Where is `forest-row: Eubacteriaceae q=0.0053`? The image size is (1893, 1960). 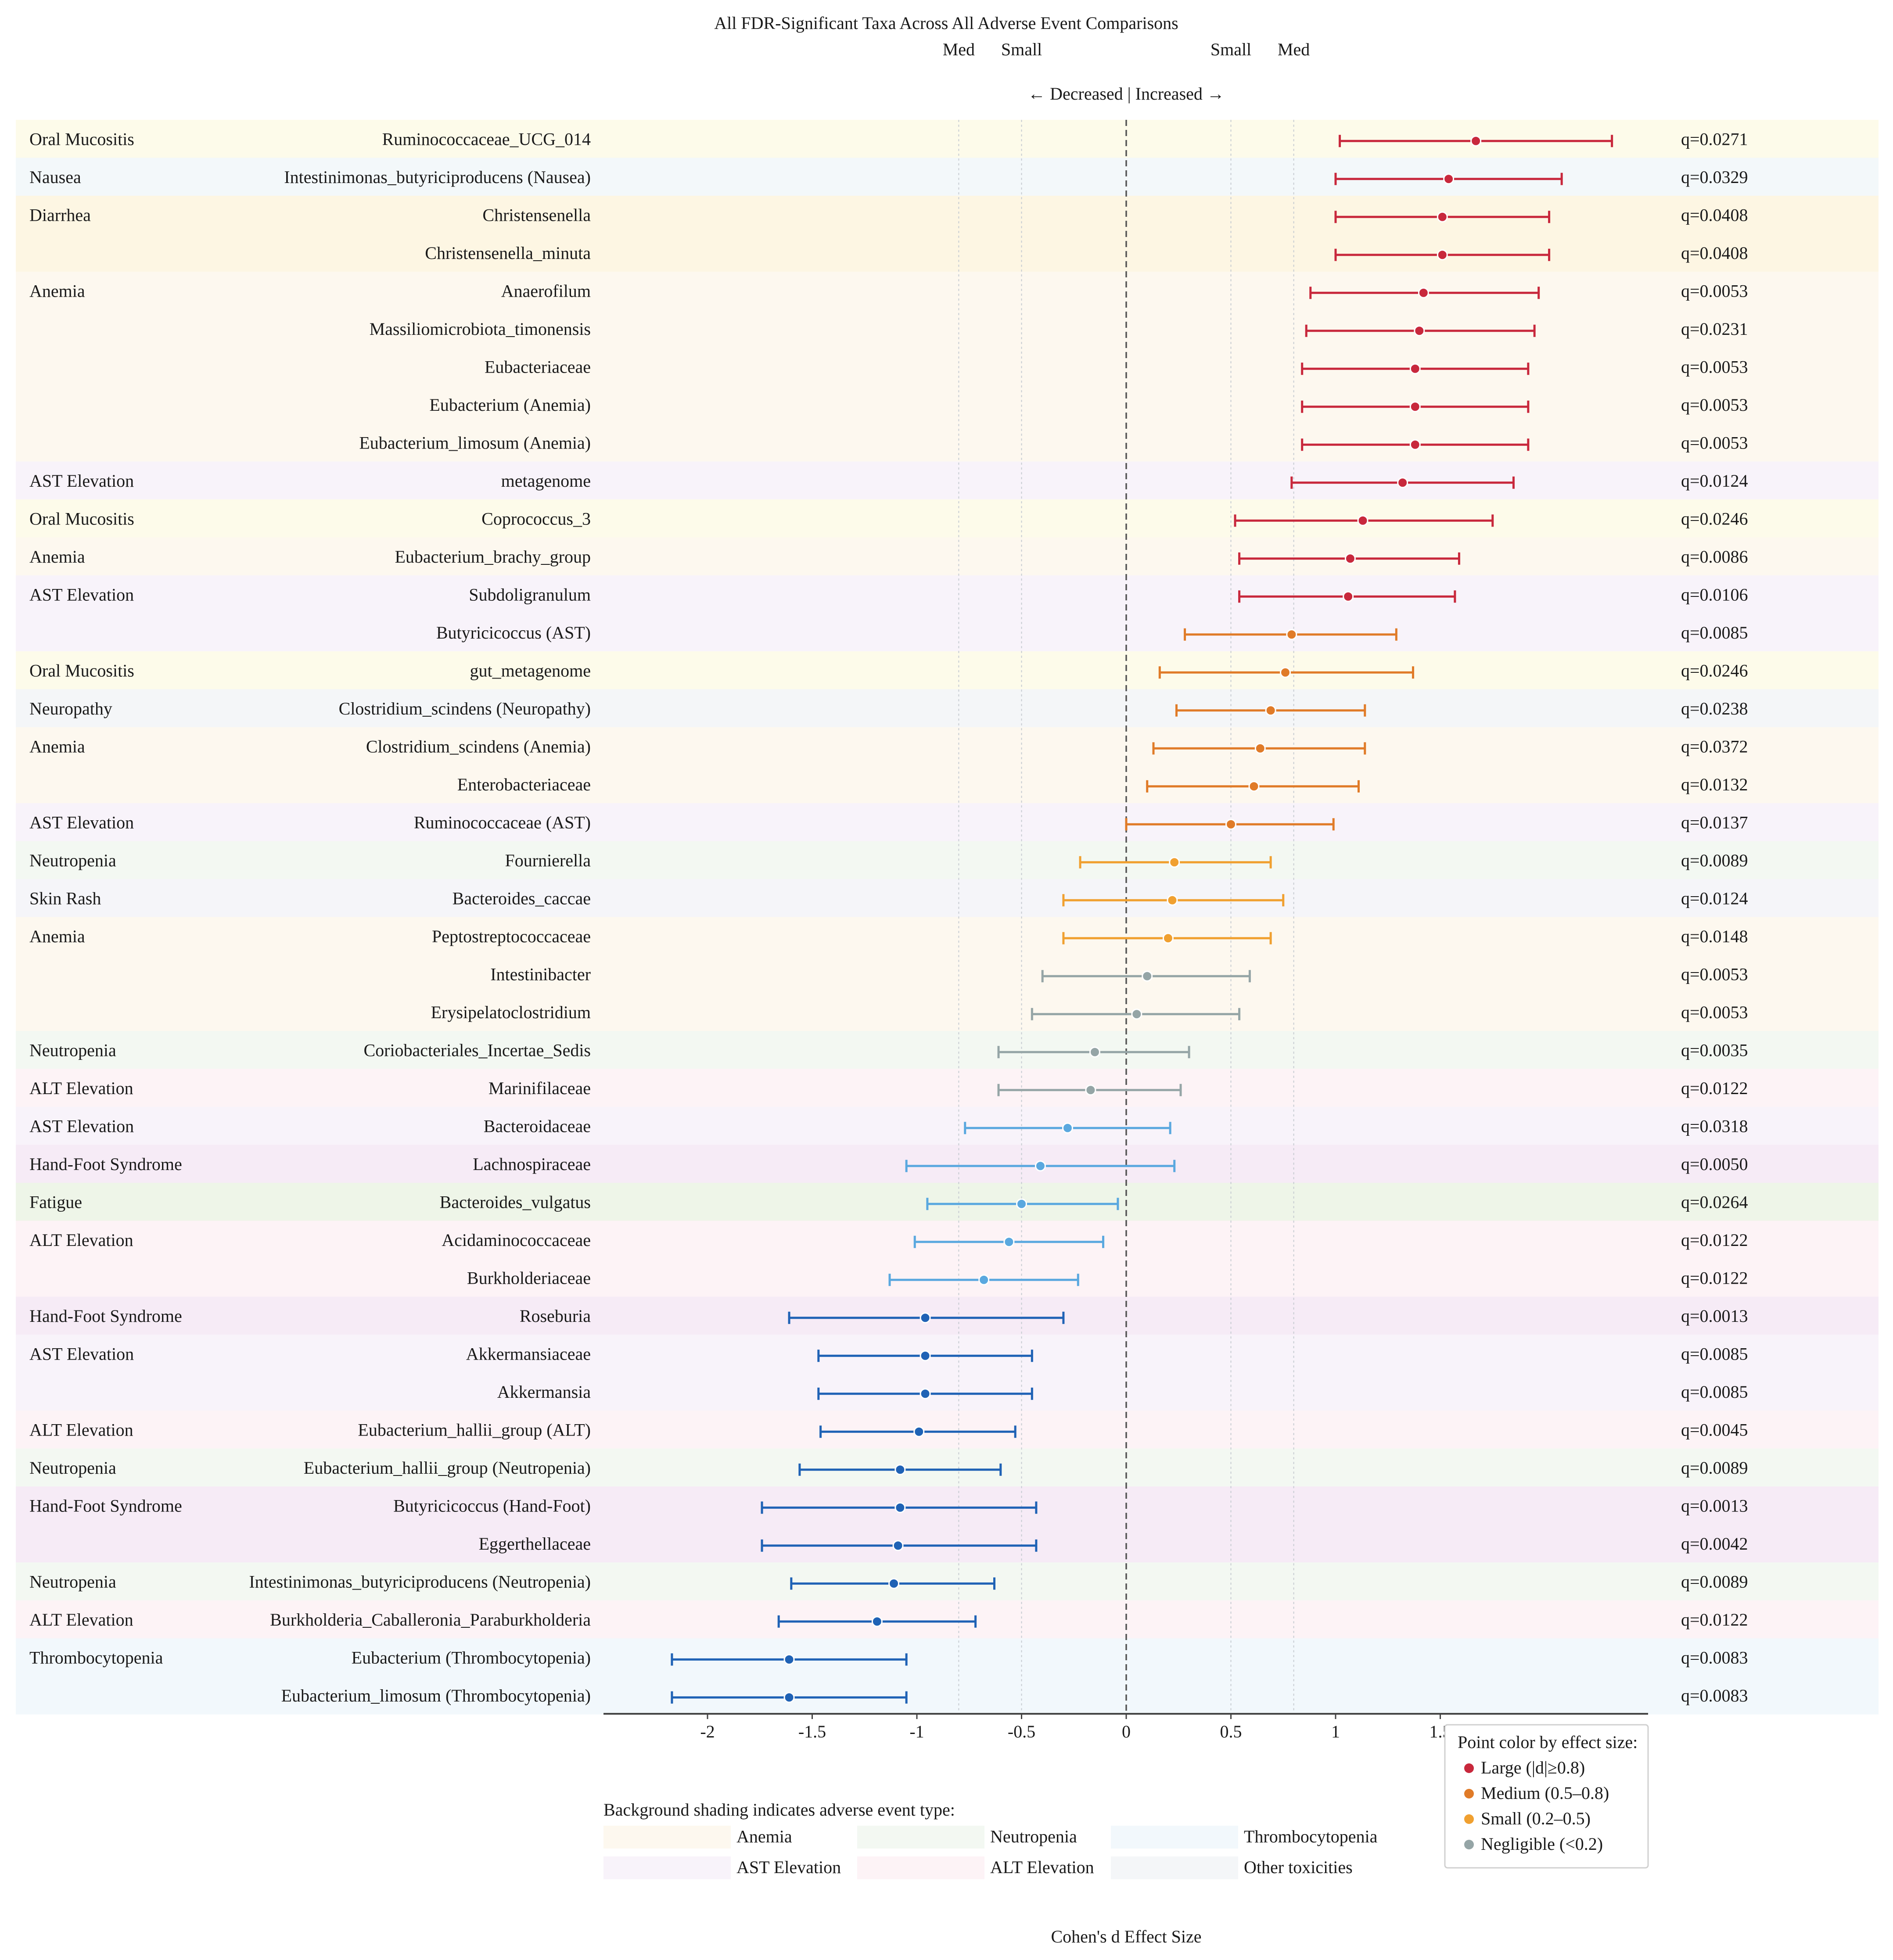 forest-row: Eubacteriaceae q=0.0053 is located at coordinates (1116, 367).